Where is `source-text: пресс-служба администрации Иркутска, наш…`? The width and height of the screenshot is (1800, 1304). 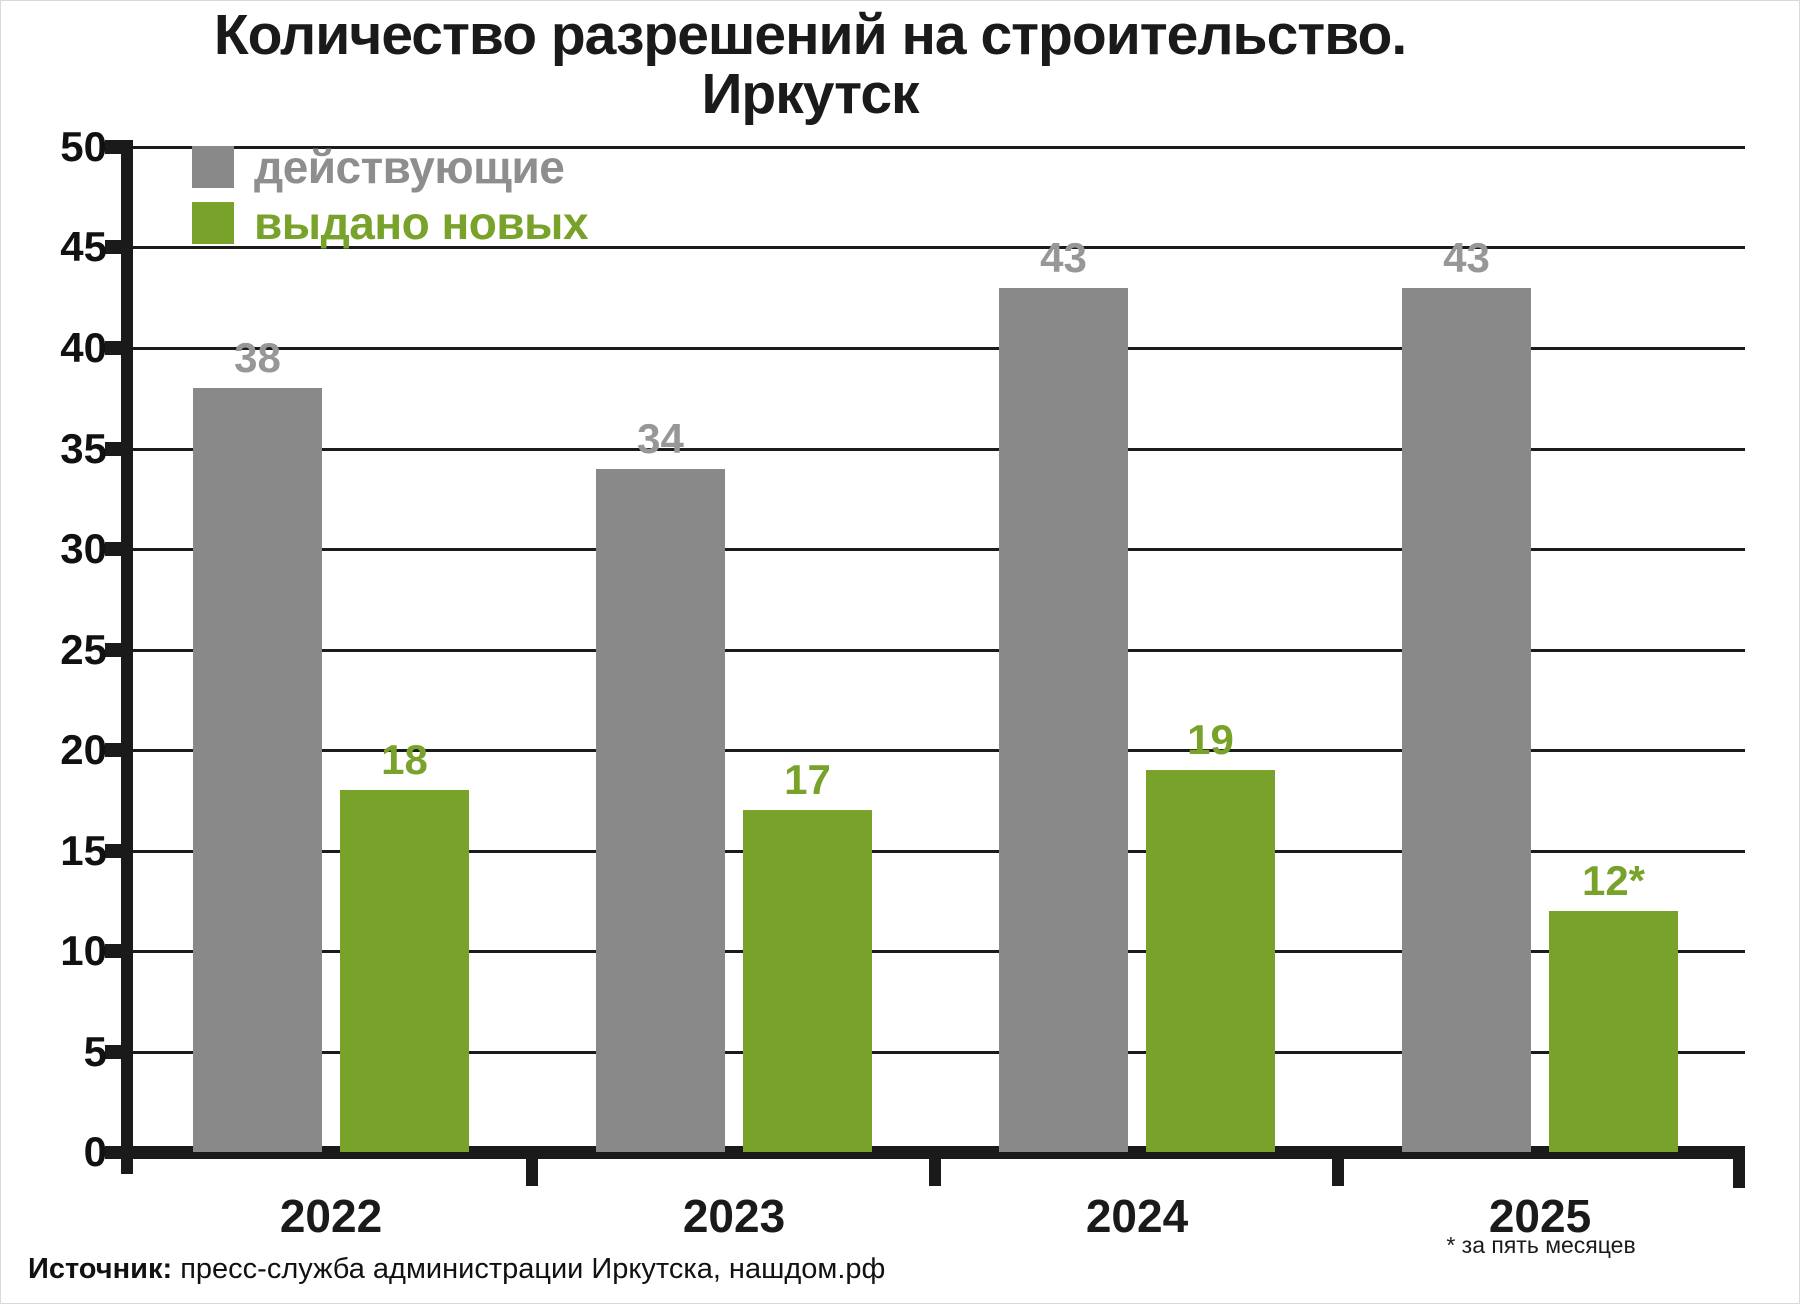
source-text: пресс-служба администрации Иркутска, наш… is located at coordinates (529, 1269).